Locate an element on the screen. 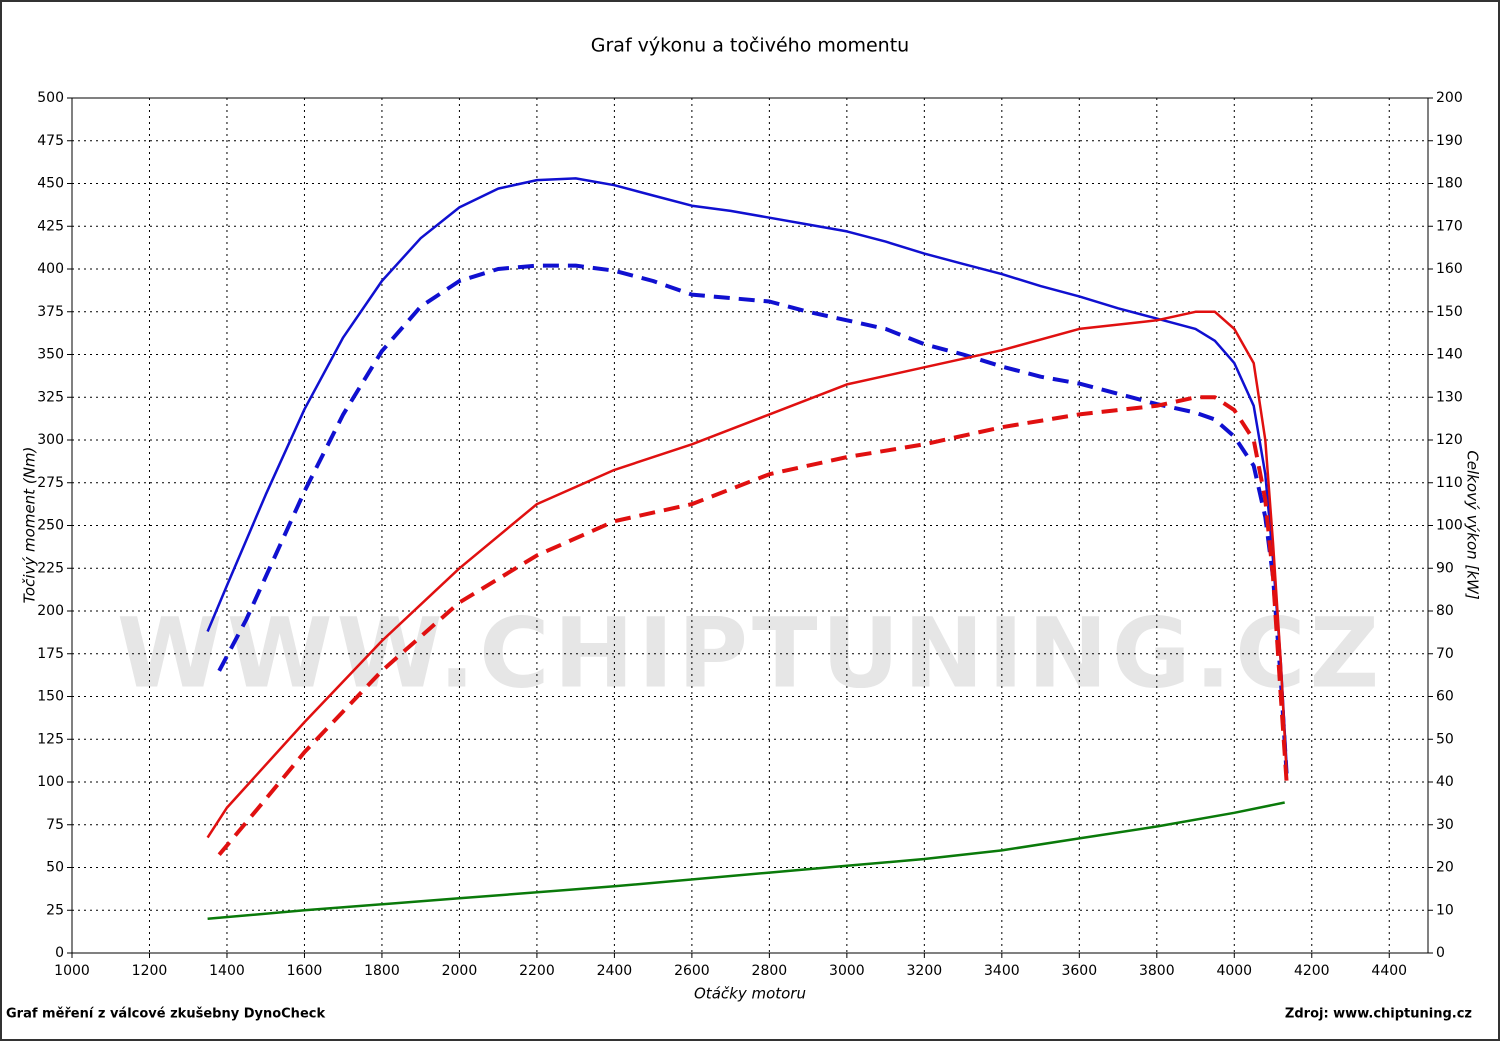 The width and height of the screenshot is (1500, 1041). footer-left: Graf měření z válcové zkušebny DynoCheck is located at coordinates (165, 1014).